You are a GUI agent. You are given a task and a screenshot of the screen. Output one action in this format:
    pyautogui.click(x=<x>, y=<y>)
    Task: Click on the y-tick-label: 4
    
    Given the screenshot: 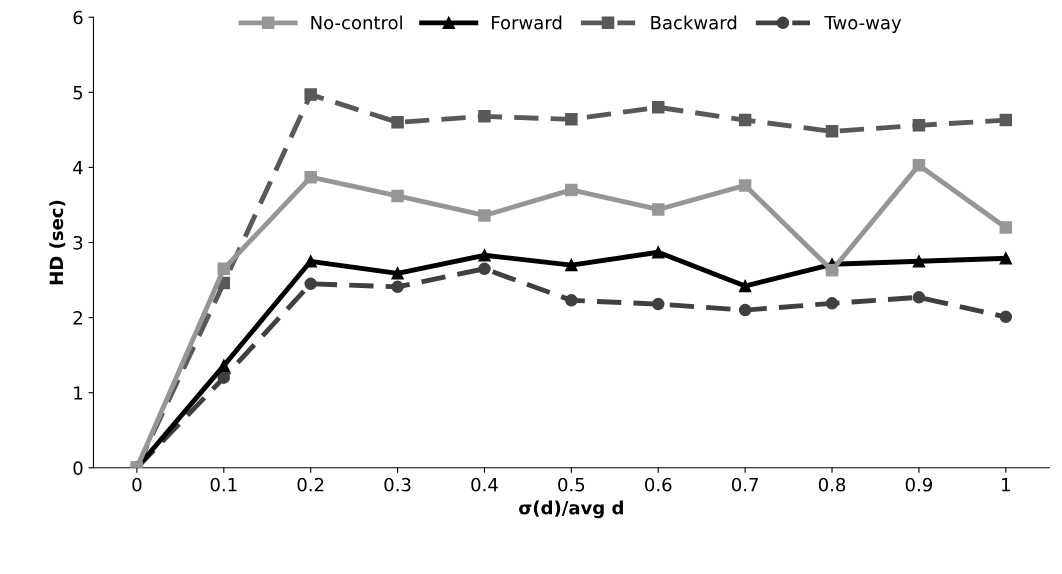 What is the action you would take?
    pyautogui.click(x=78, y=168)
    